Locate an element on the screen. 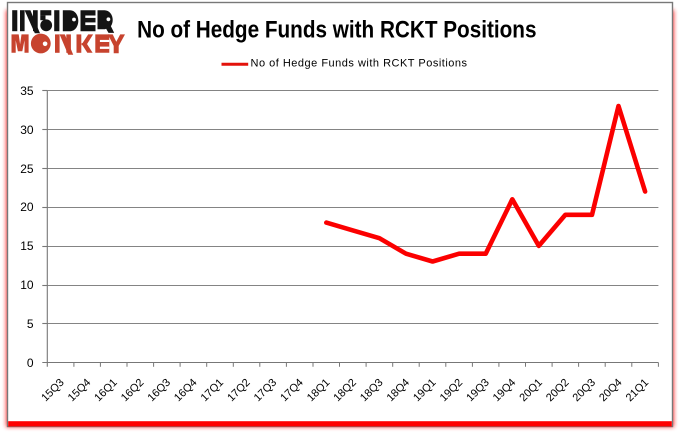  svg-text: 5 is located at coordinates (30, 324).